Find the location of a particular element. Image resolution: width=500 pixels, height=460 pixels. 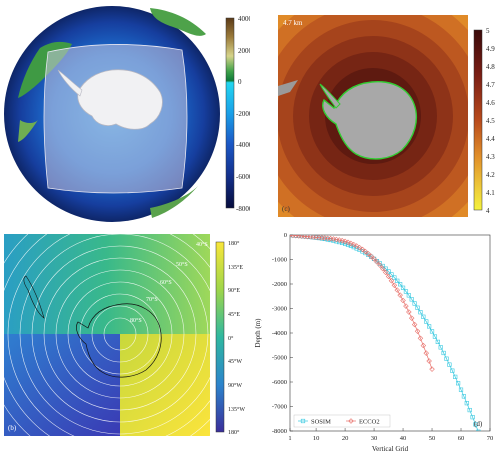

colorbar-c-tick: 5 is located at coordinates (488, 31).